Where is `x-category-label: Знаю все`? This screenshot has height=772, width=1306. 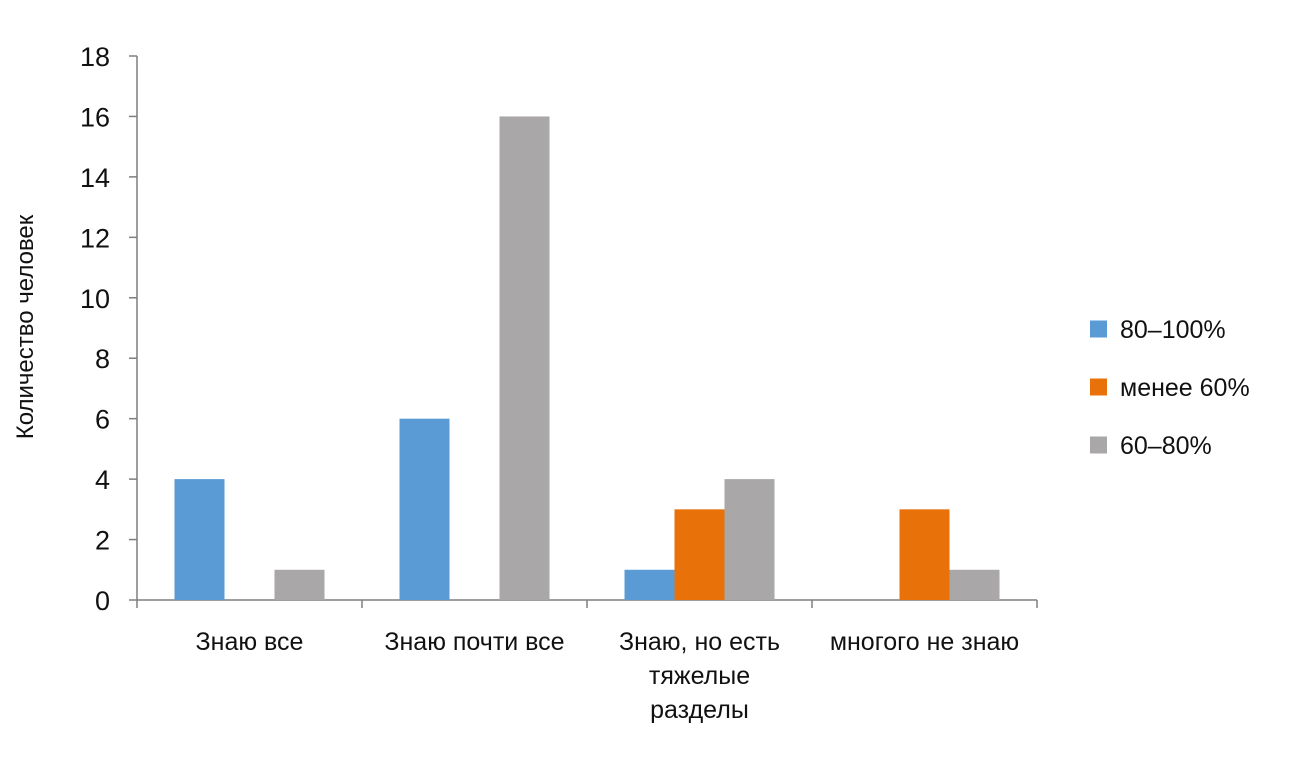 x-category-label: Знаю все is located at coordinates (250, 642).